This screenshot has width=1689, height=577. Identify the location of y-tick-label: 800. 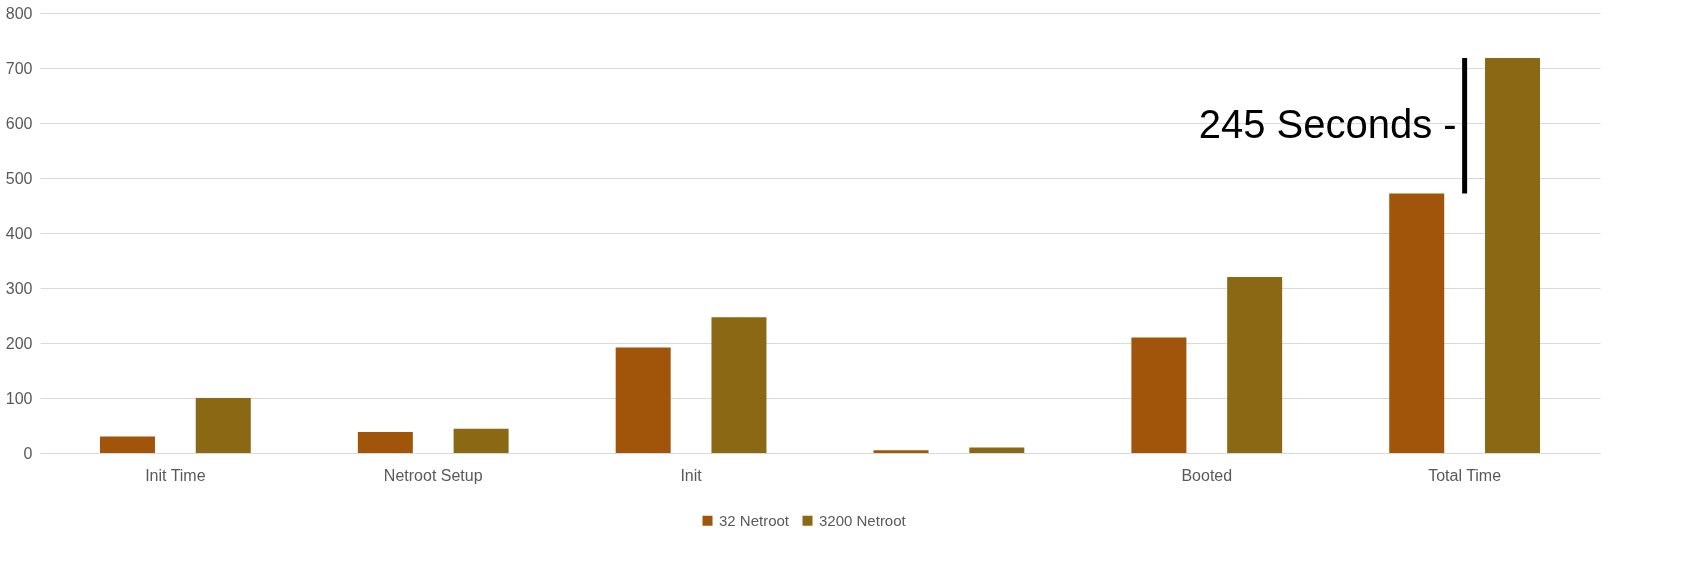
(19, 13).